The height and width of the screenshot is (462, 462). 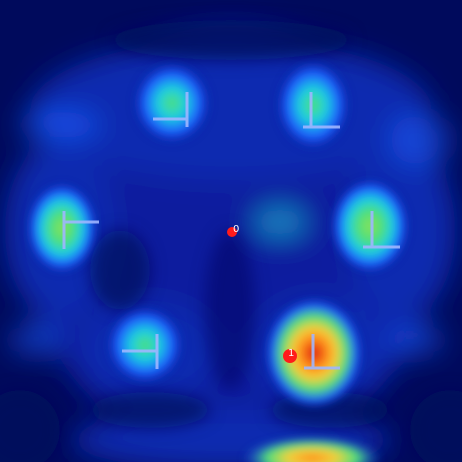 I want to click on point-label-1: 1, so click(x=291, y=353).